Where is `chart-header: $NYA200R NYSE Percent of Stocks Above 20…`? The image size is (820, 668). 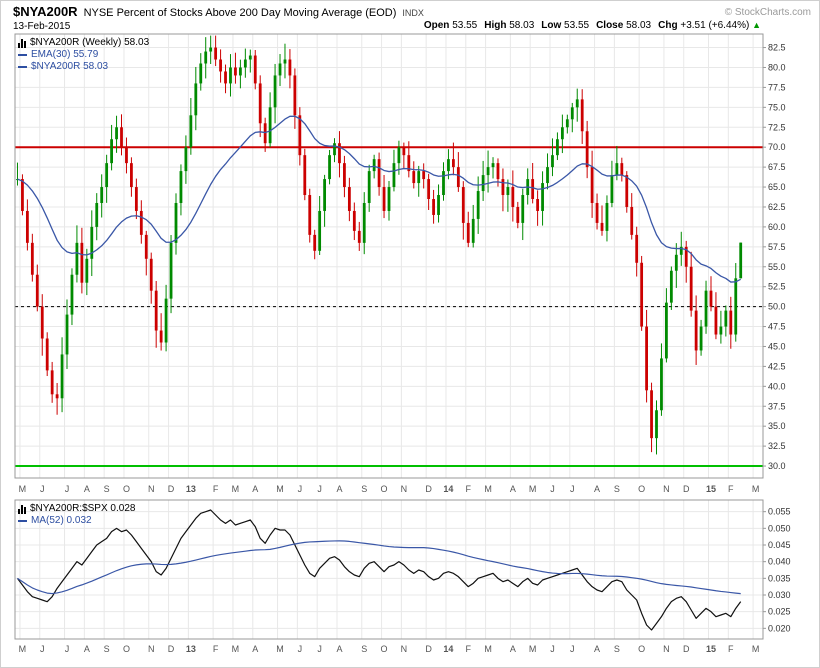 chart-header: $NYA200R NYSE Percent of Stocks Above 20… is located at coordinates (218, 11).